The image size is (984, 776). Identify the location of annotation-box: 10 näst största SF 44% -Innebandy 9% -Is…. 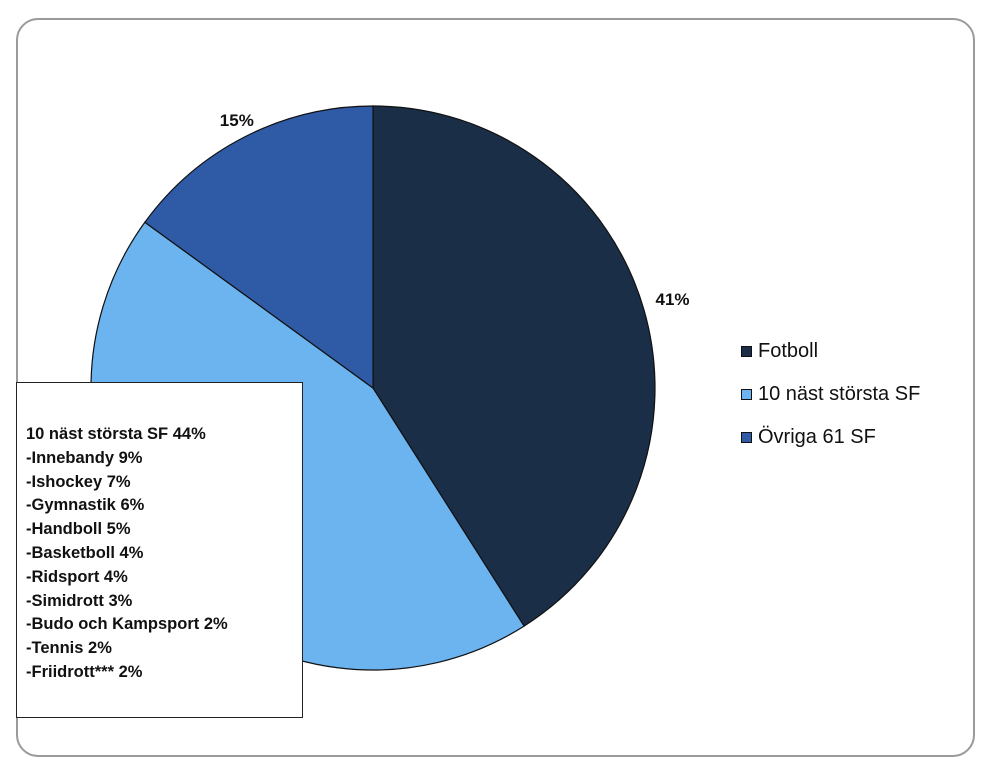
(159, 550).